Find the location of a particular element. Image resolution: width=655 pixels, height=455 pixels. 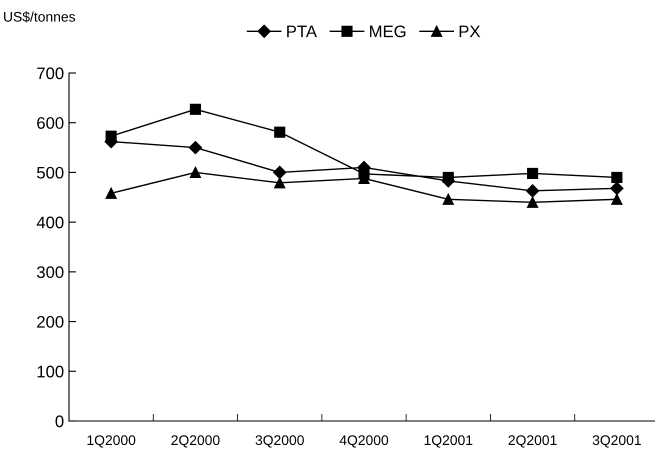

y-tick-label: 500 is located at coordinates (50, 172).